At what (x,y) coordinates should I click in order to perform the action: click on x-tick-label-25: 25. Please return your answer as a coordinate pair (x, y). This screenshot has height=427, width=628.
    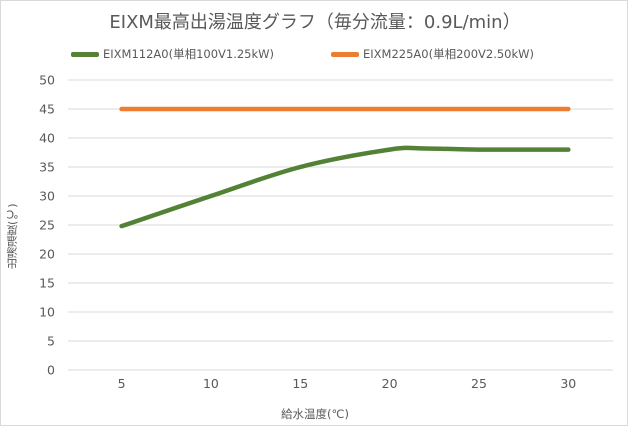
    Looking at the image, I should click on (479, 383).